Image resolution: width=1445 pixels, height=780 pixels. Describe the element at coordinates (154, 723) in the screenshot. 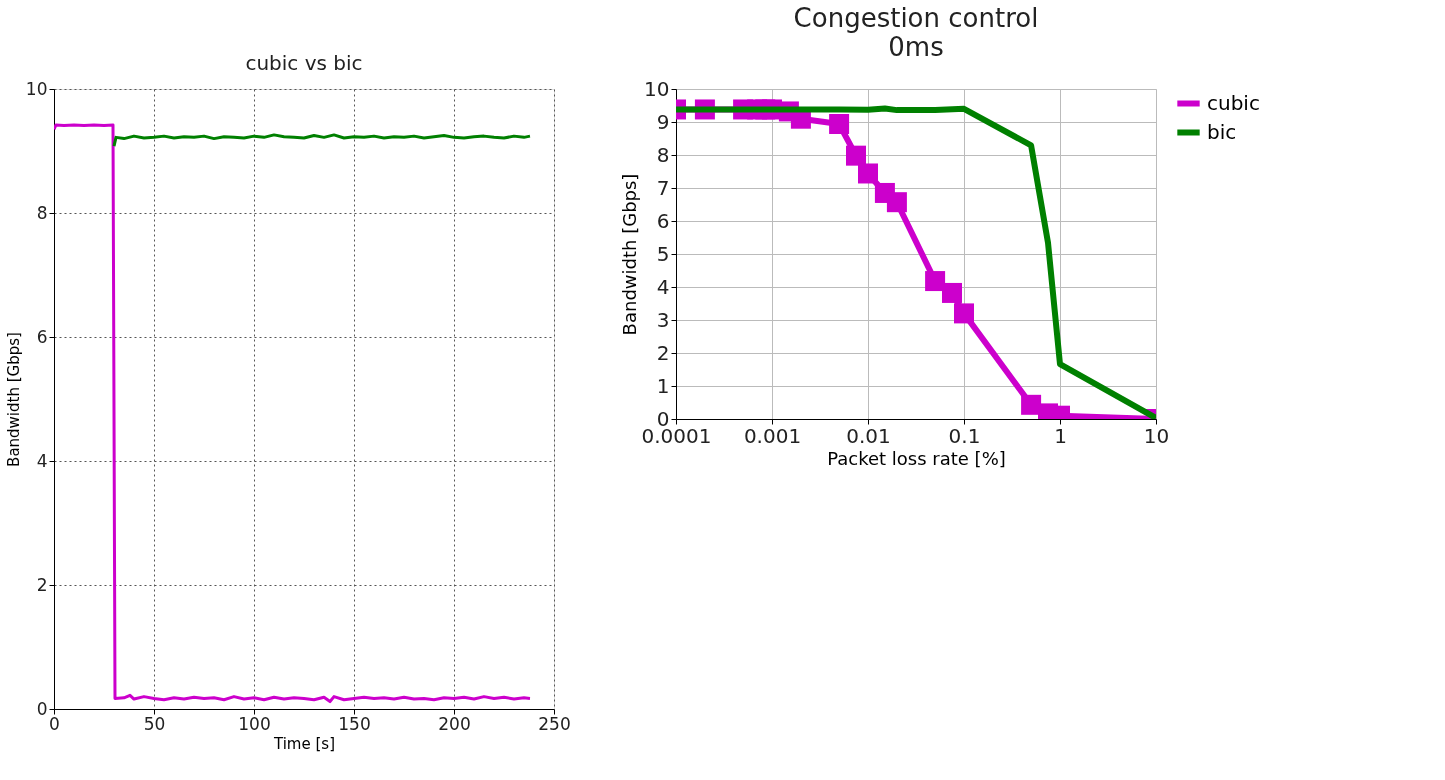

I see `x-tick-label: 50` at that location.